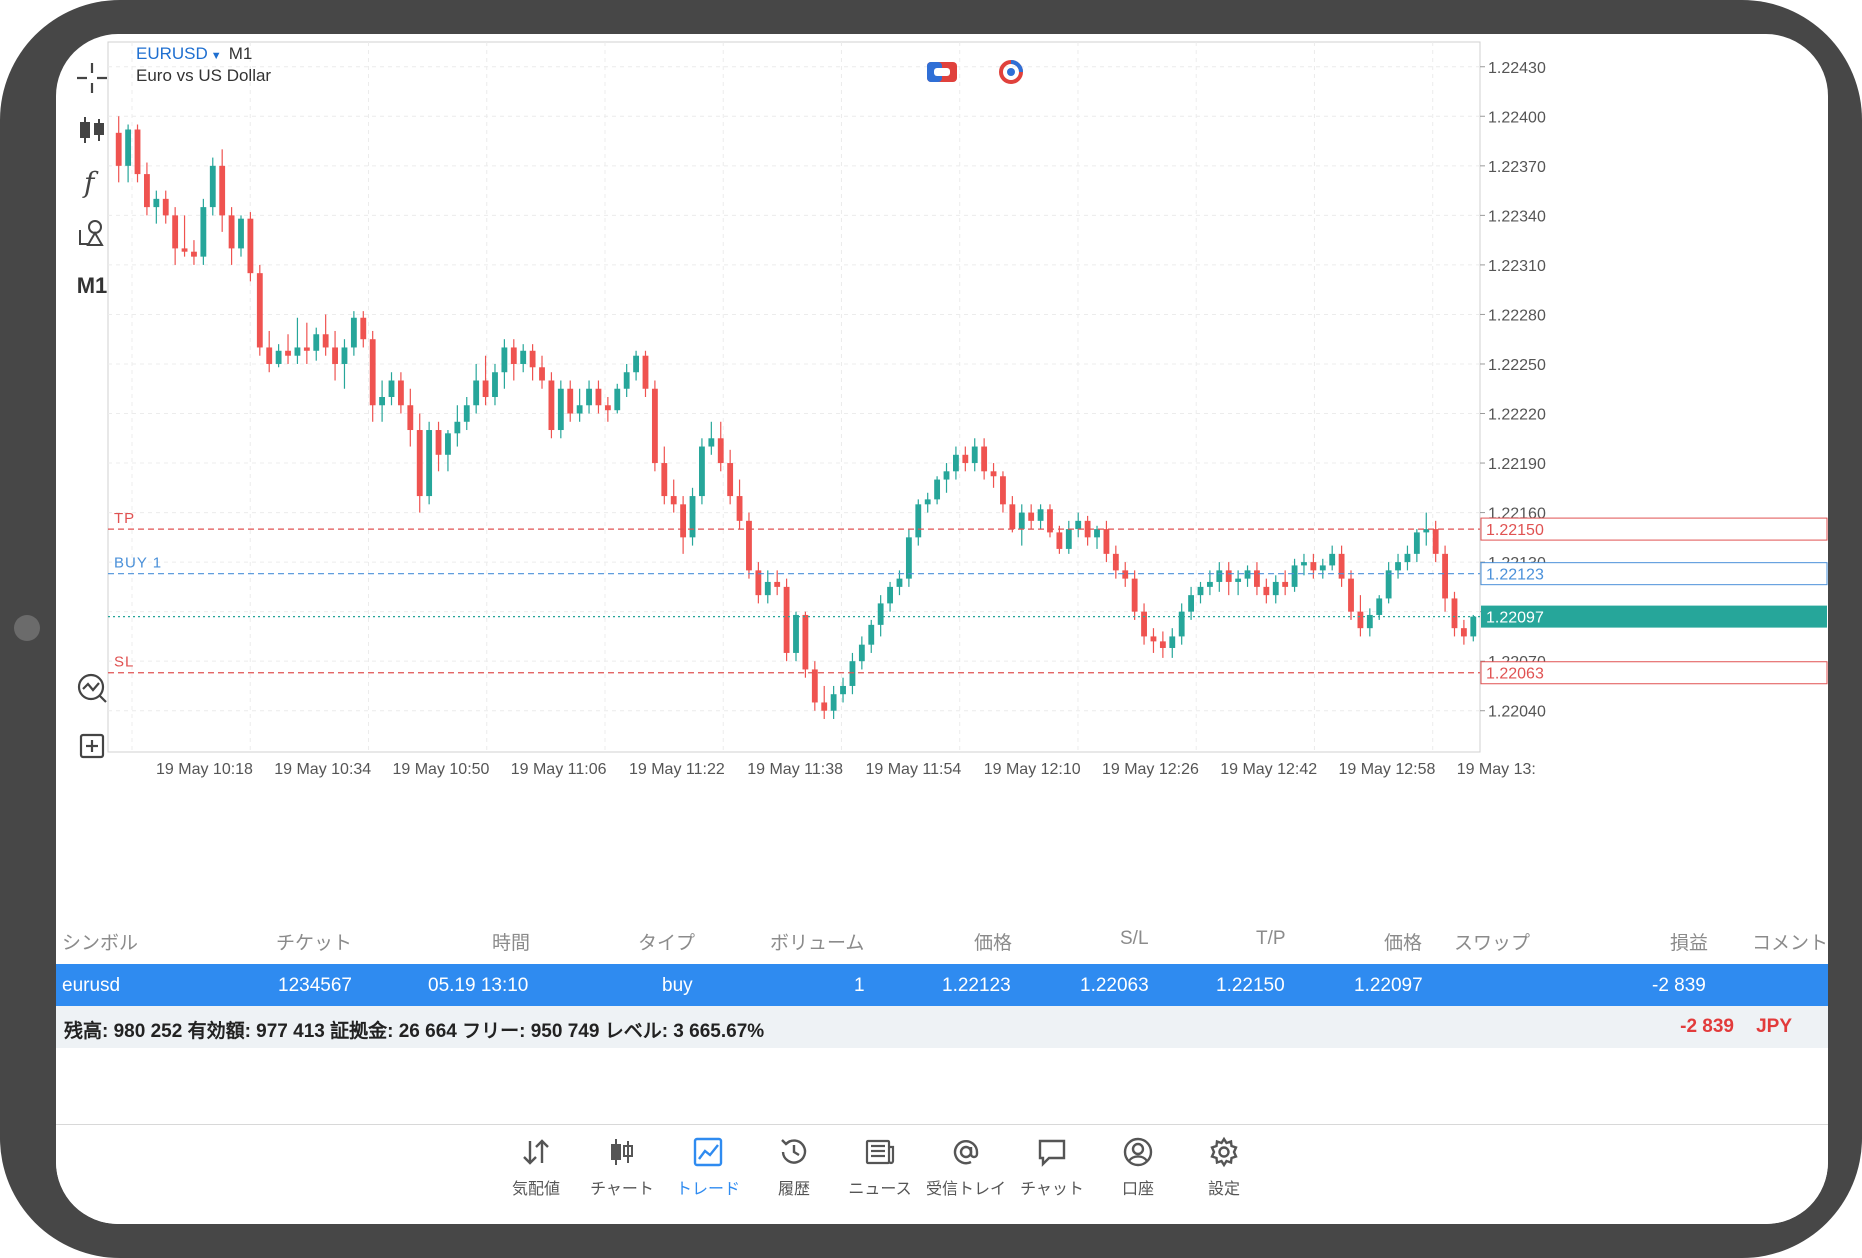  Describe the element at coordinates (1223, 1189) in the screenshot. I see `nav-label-settings: 設定` at that location.